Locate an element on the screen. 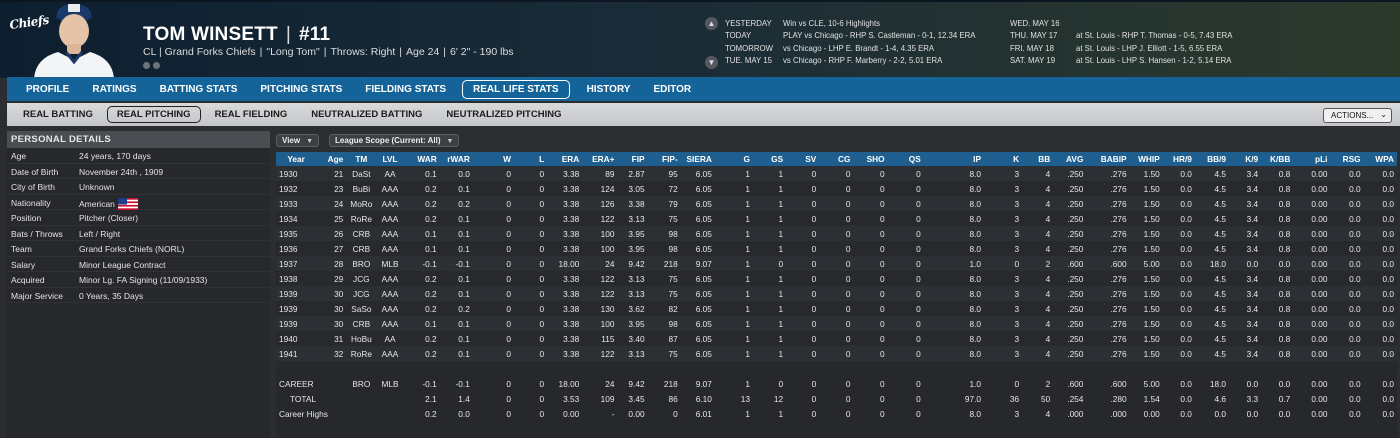 The image size is (1400, 438). column-header-siera: SIERA is located at coordinates (699, 159).